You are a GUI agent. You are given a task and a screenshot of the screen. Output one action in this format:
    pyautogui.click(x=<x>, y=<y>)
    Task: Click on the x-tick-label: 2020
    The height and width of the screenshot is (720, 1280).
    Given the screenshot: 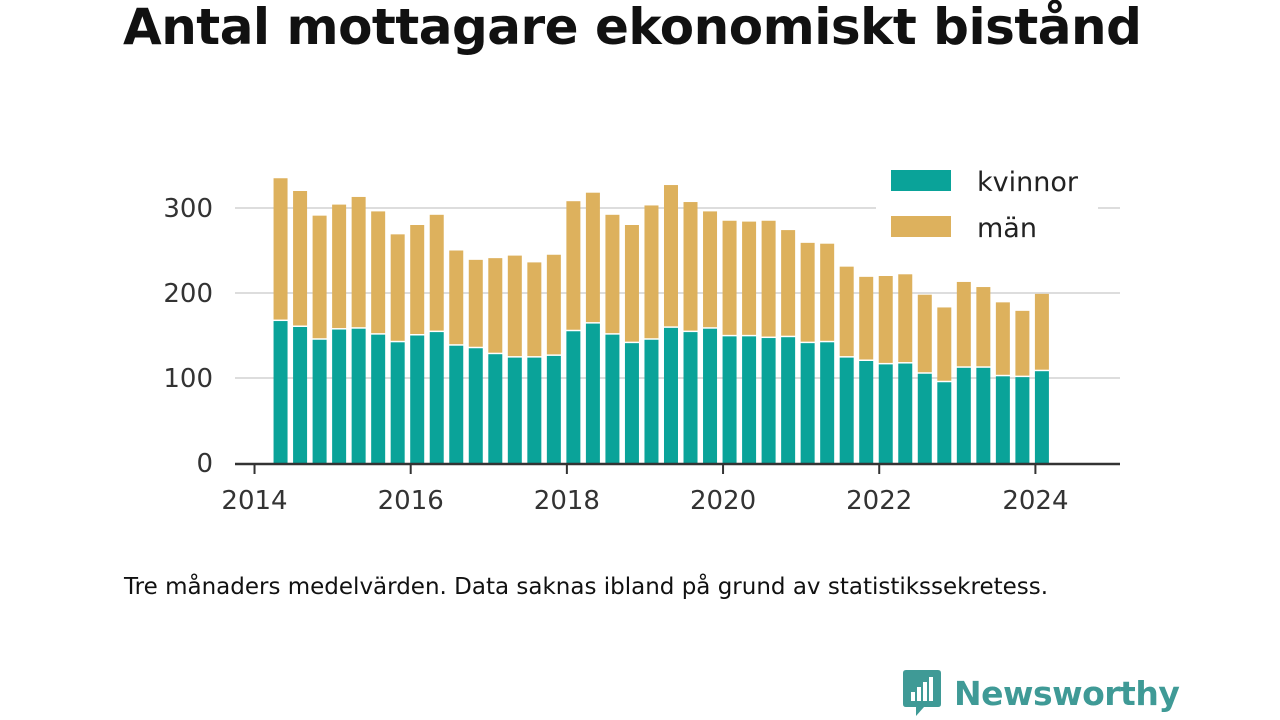 What is the action you would take?
    pyautogui.click(x=723, y=501)
    